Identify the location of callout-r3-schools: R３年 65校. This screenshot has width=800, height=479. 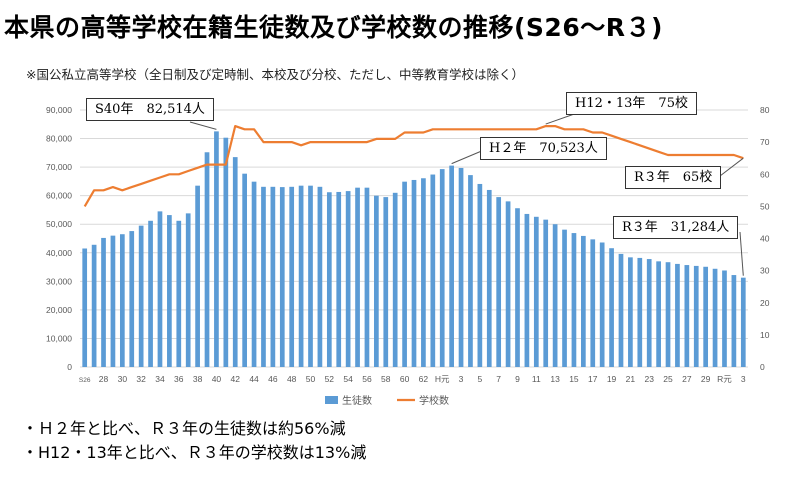
(673, 177).